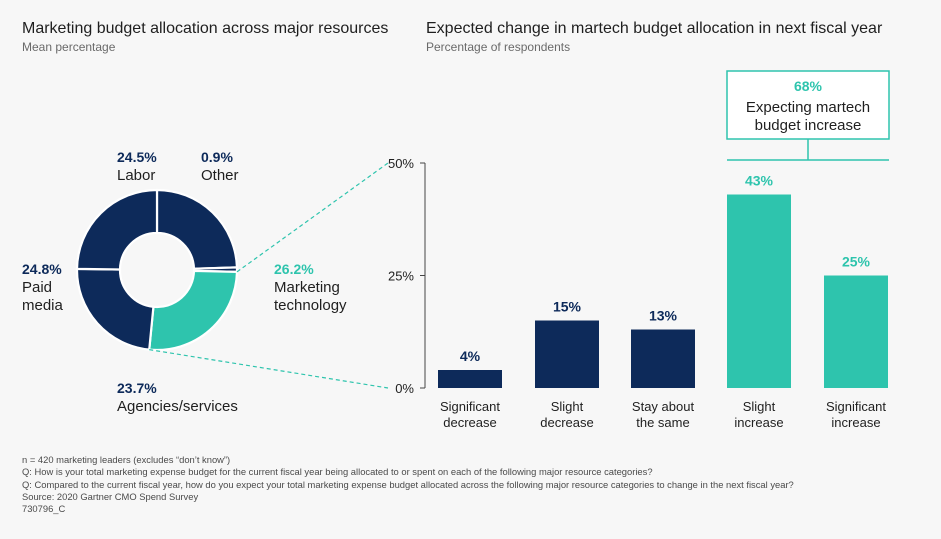 This screenshot has height=539, width=941. What do you see at coordinates (115, 309) in the screenshot?
I see `donut-slice-agencies-services` at bounding box center [115, 309].